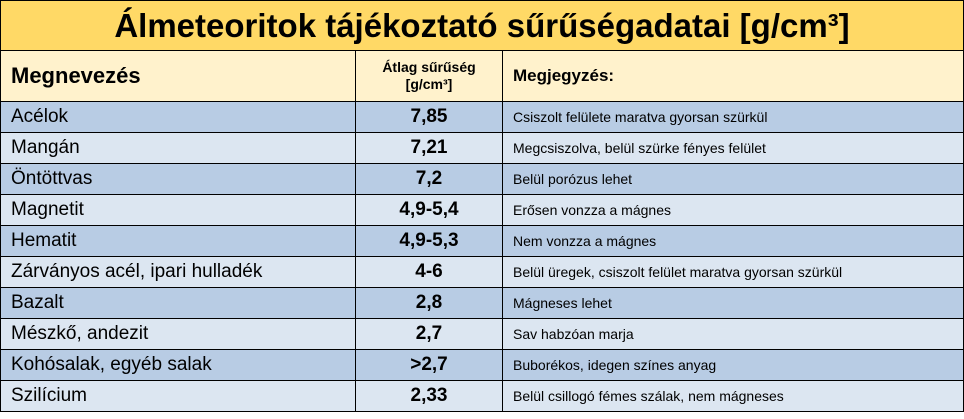  What do you see at coordinates (429, 241) in the screenshot?
I see `table-cell: 4,9-5,3` at bounding box center [429, 241].